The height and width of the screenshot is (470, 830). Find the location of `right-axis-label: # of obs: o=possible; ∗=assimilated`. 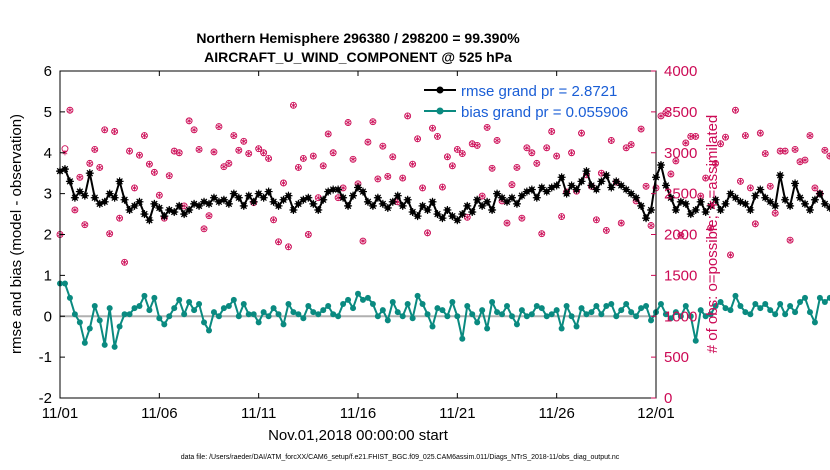

right-axis-label: # of obs: o=possible; ∗=assimilated is located at coordinates (712, 234).